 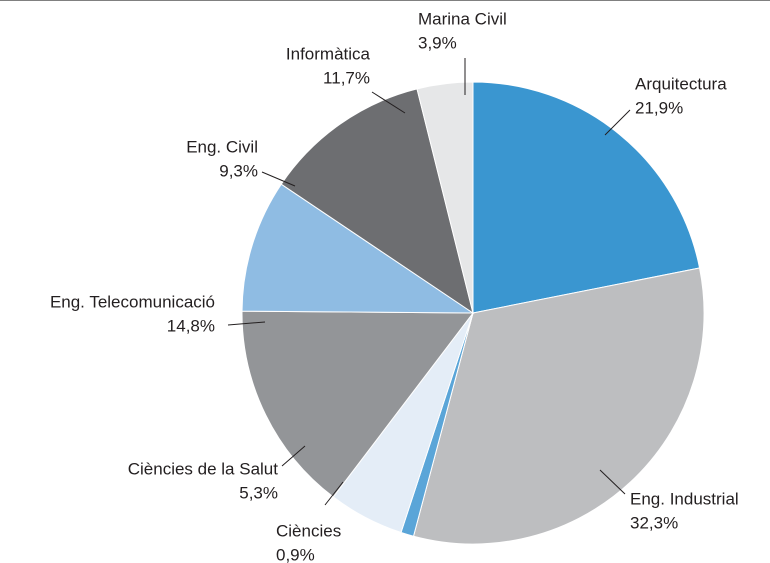 I want to click on slice-value-label: 5,3%, so click(x=258, y=492).